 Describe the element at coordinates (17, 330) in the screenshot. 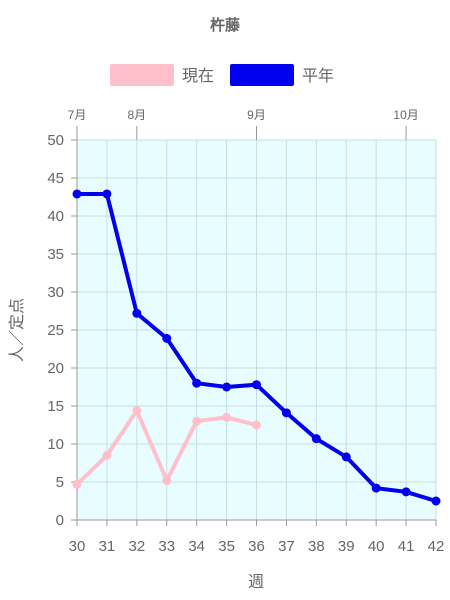

I see `y-axis-label: 人／定点` at that location.